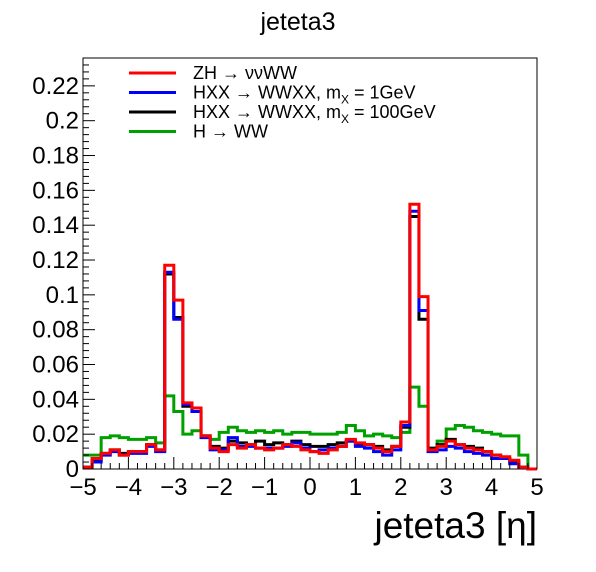  I want to click on y-tick-label: 0.06, so click(55, 365).